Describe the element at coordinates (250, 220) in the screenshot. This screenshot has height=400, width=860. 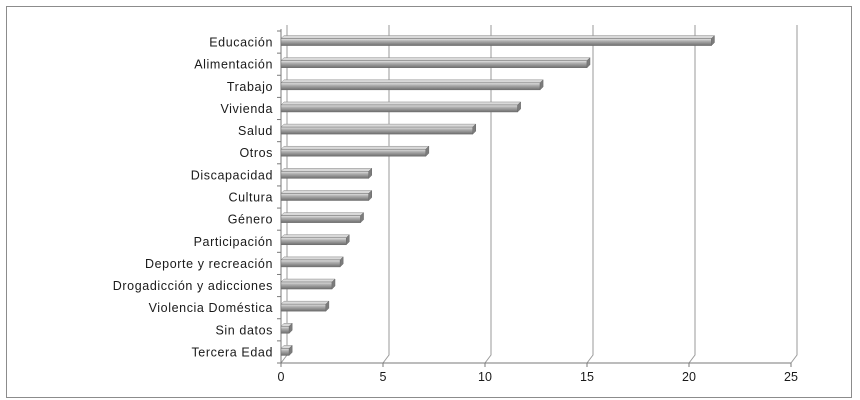
I see `category-label: Género` at that location.